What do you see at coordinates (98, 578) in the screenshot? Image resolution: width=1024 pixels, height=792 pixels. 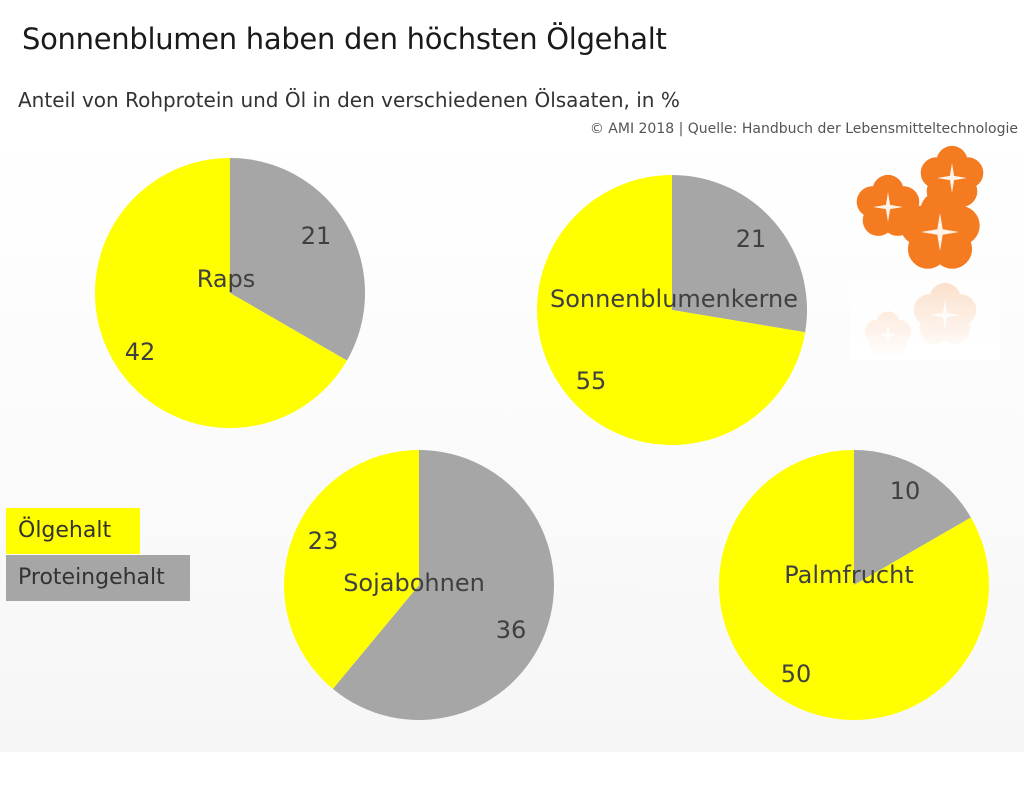 I see `legend-protein: Proteingehalt` at bounding box center [98, 578].